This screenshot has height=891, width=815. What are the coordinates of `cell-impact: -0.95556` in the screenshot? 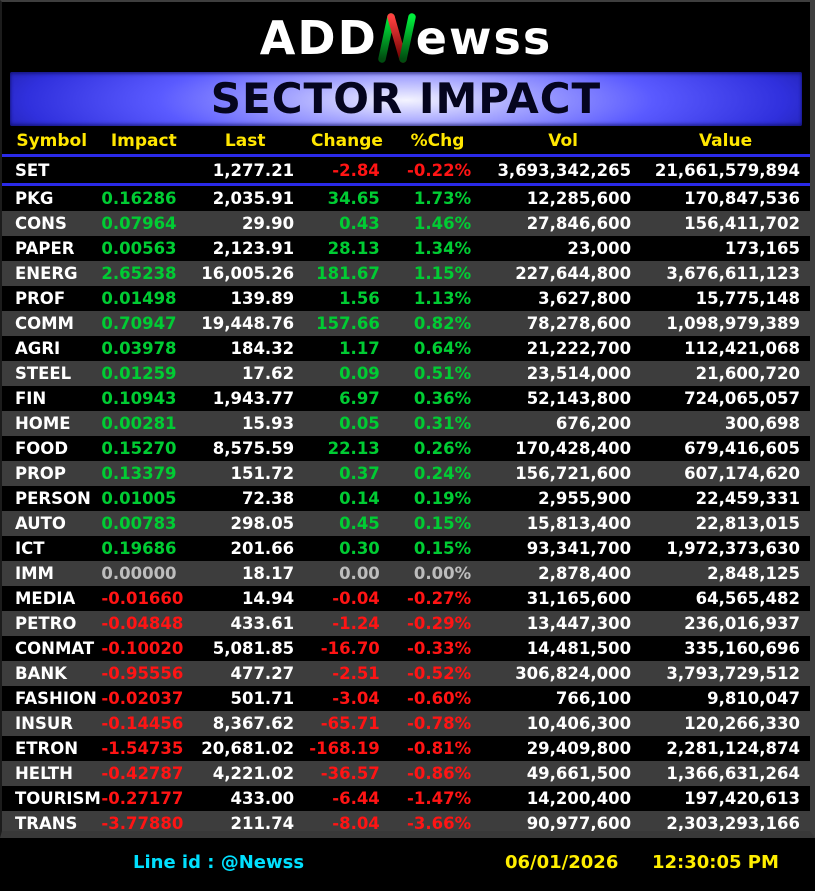 It's located at (142, 673).